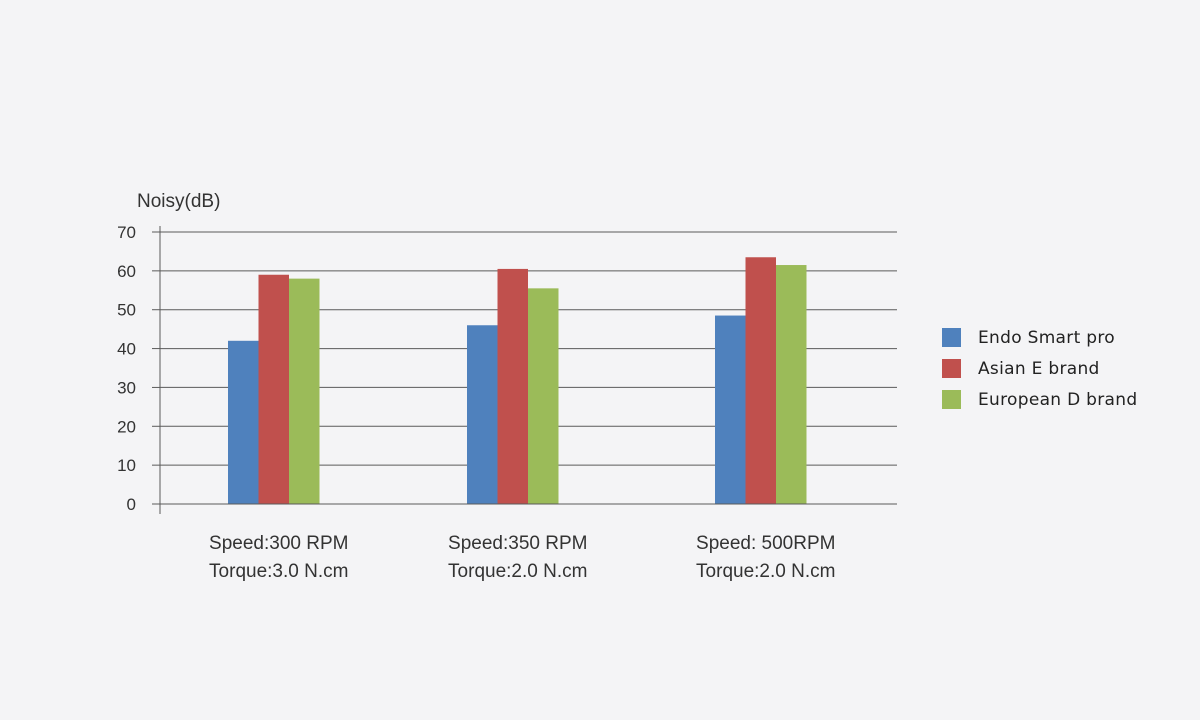 This screenshot has width=1200, height=720. What do you see at coordinates (278, 543) in the screenshot?
I see `x-category-label: Speed:300 RPM` at bounding box center [278, 543].